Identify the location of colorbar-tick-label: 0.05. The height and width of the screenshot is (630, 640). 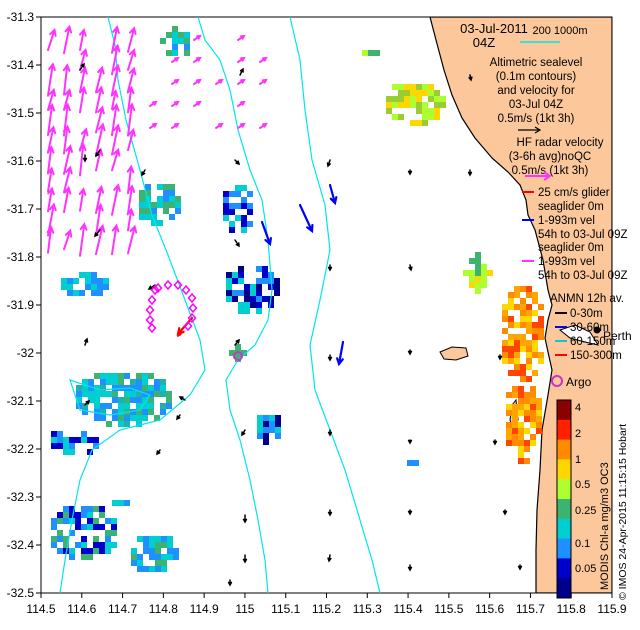
(585, 569).